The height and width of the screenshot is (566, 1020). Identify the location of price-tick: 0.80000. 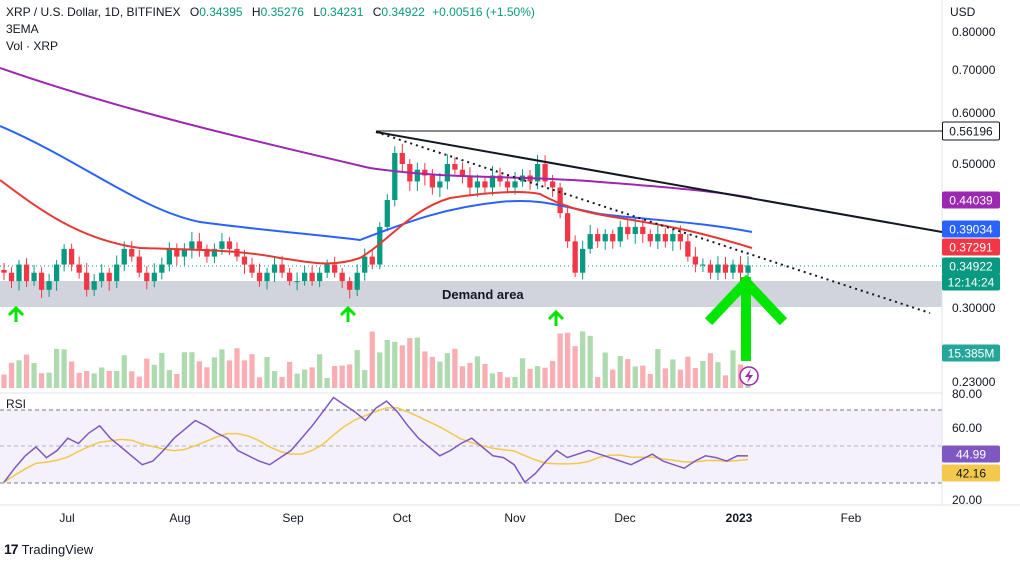
(974, 32).